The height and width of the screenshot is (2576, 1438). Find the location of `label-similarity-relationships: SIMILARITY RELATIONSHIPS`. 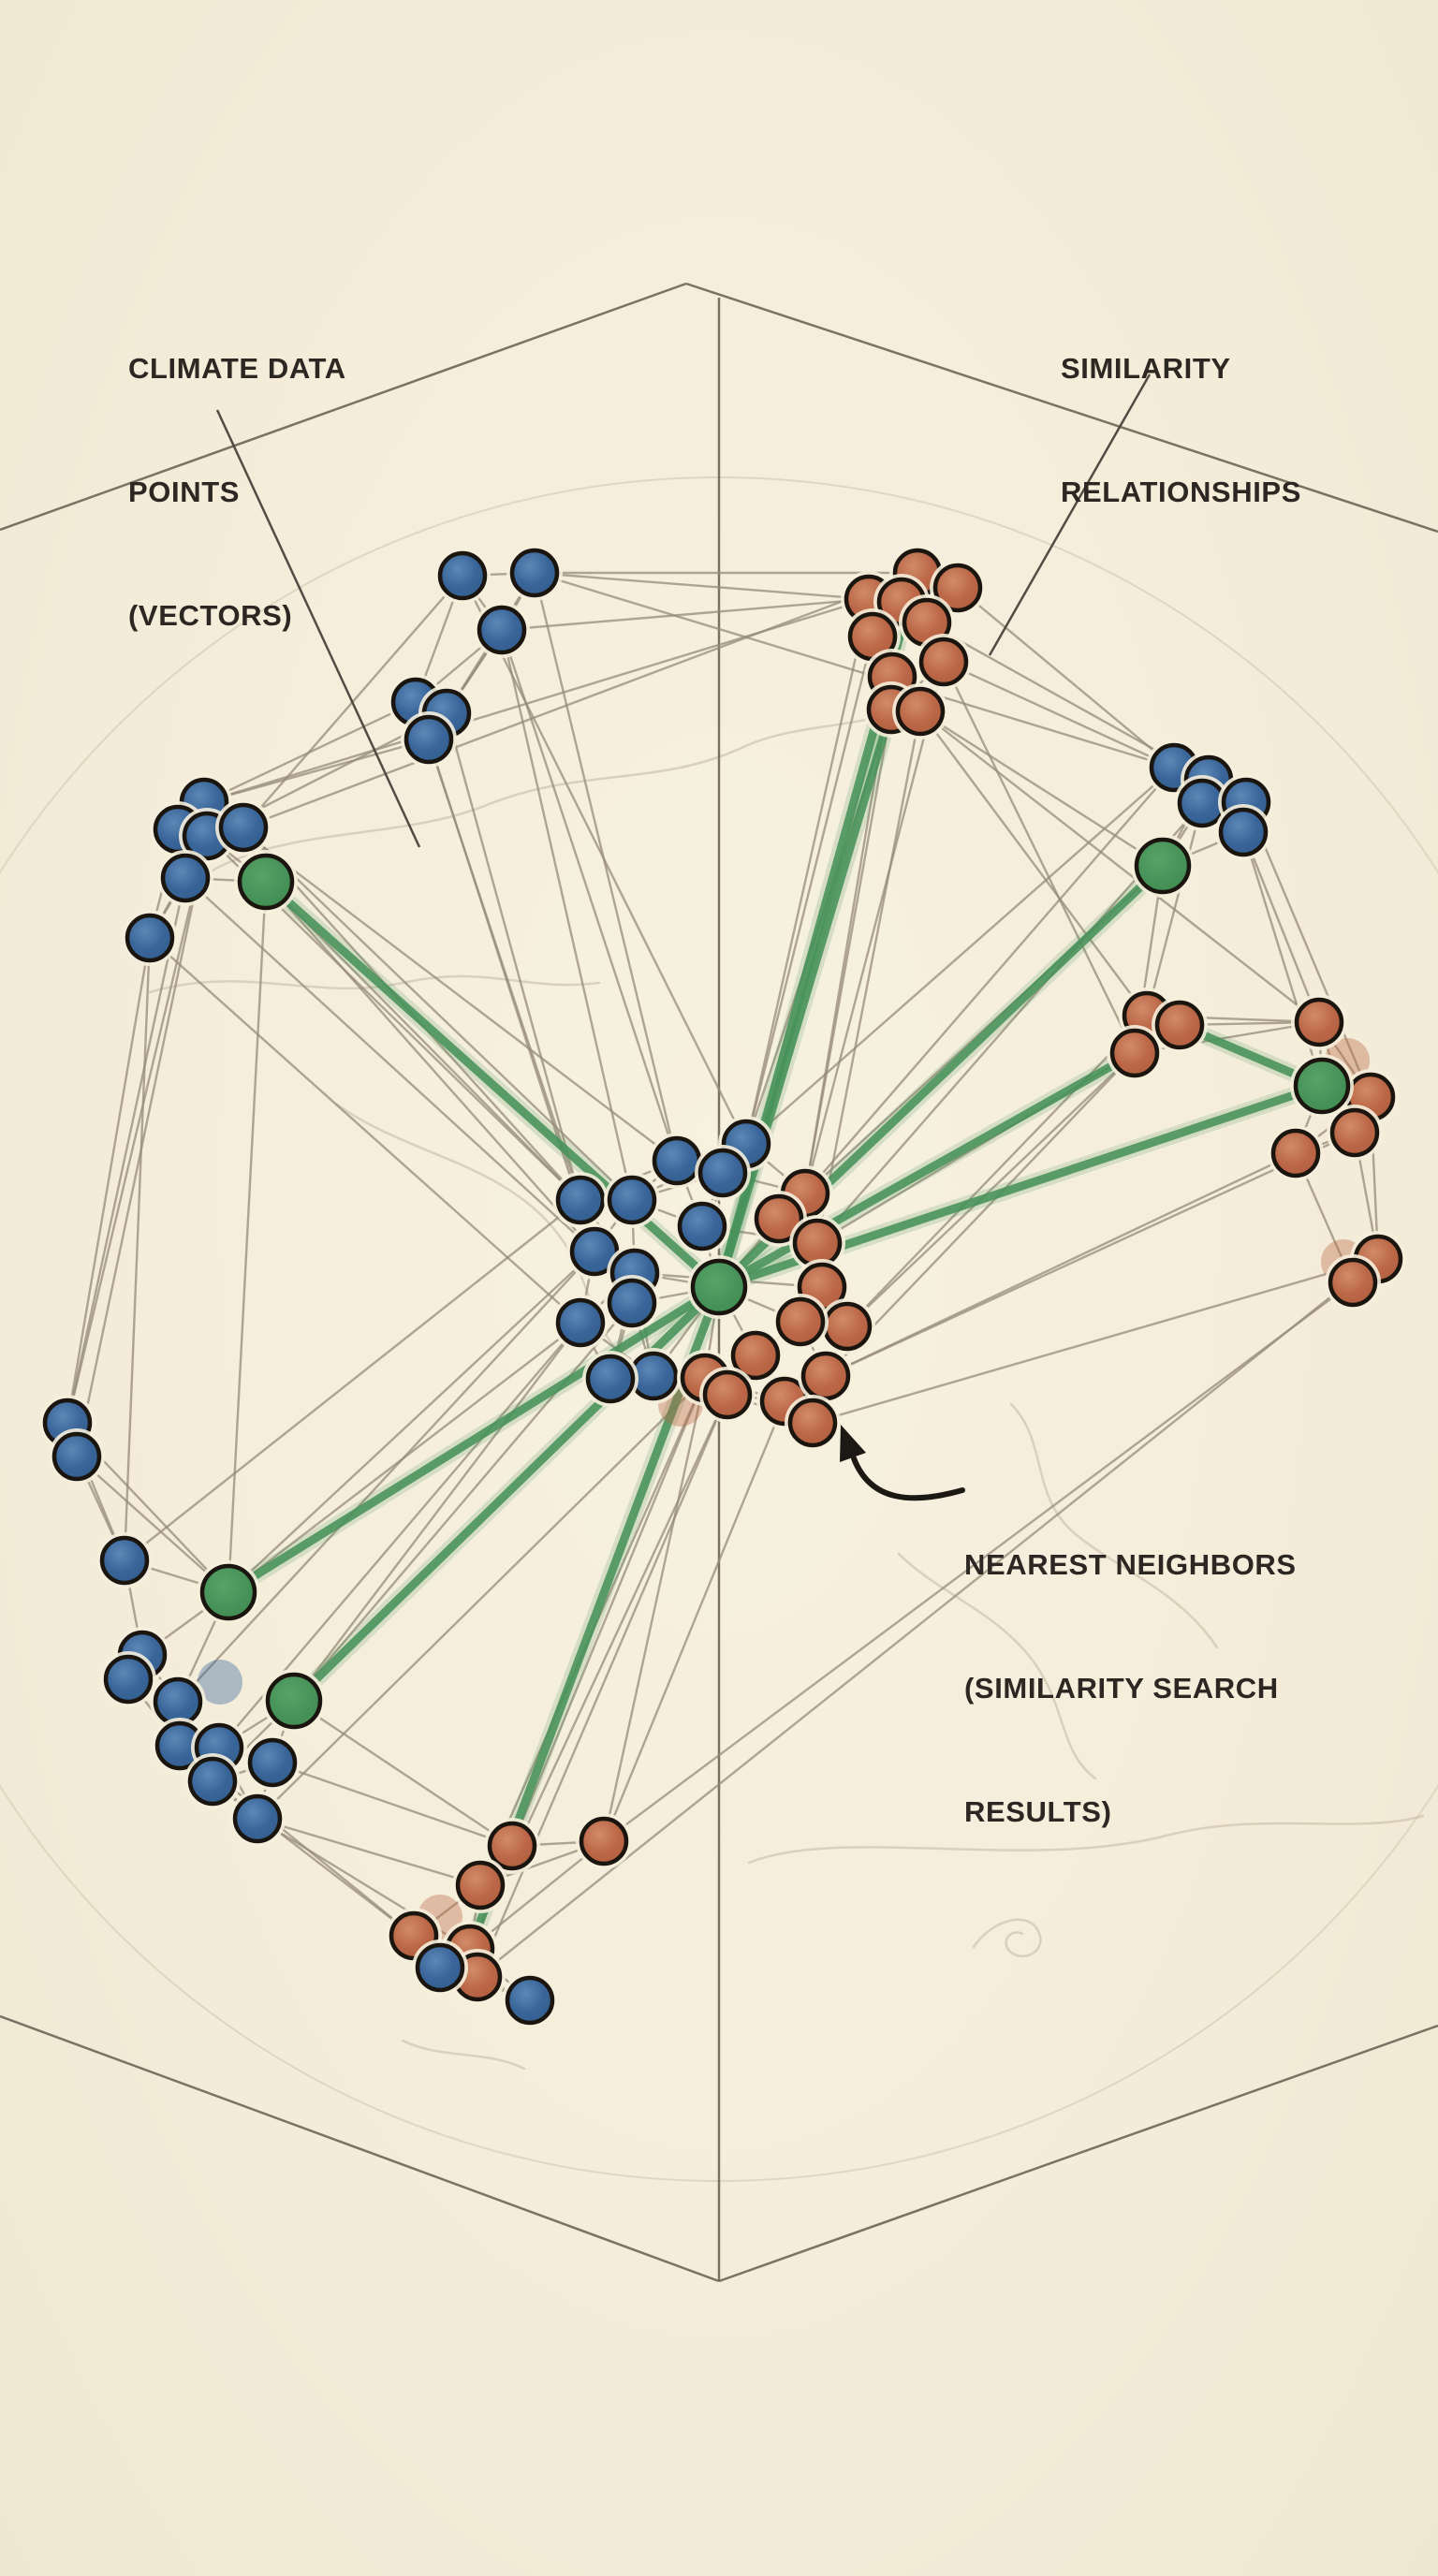

label-similarity-relationships: SIMILARITY RELATIONSHIPS is located at coordinates (1181, 430).